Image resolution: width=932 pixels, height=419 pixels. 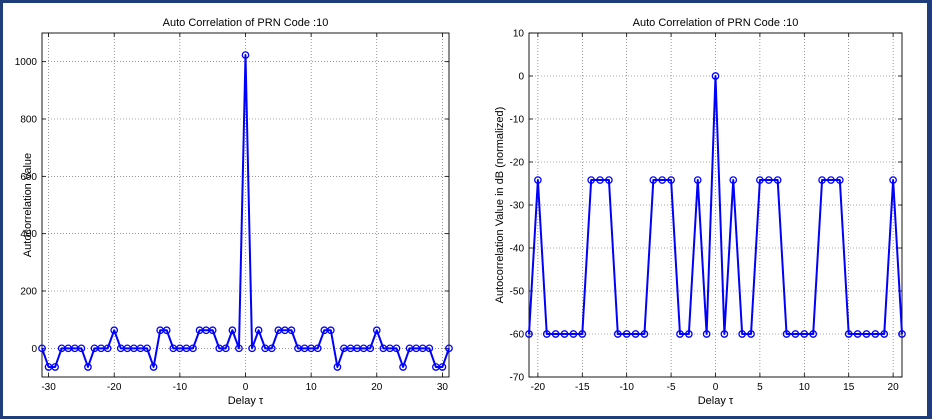 I want to click on y-tick-label: 10, so click(x=519, y=34).